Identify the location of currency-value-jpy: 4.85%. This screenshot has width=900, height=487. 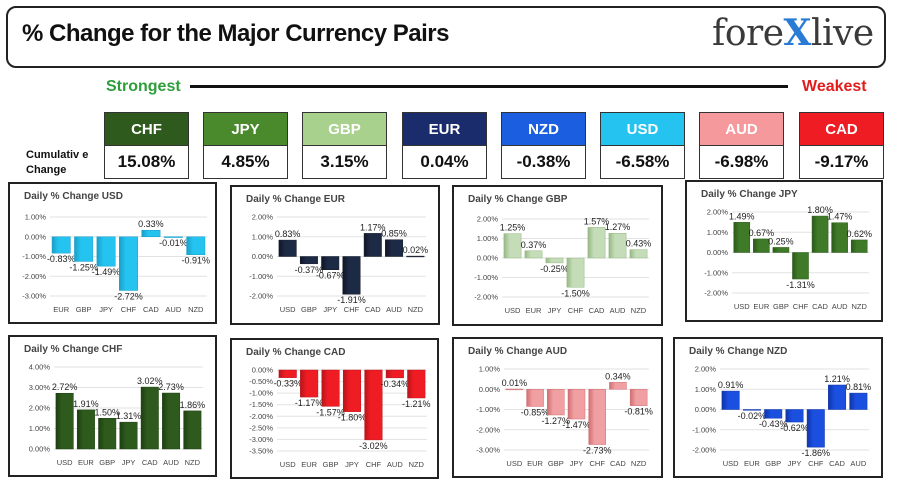
(245, 162).